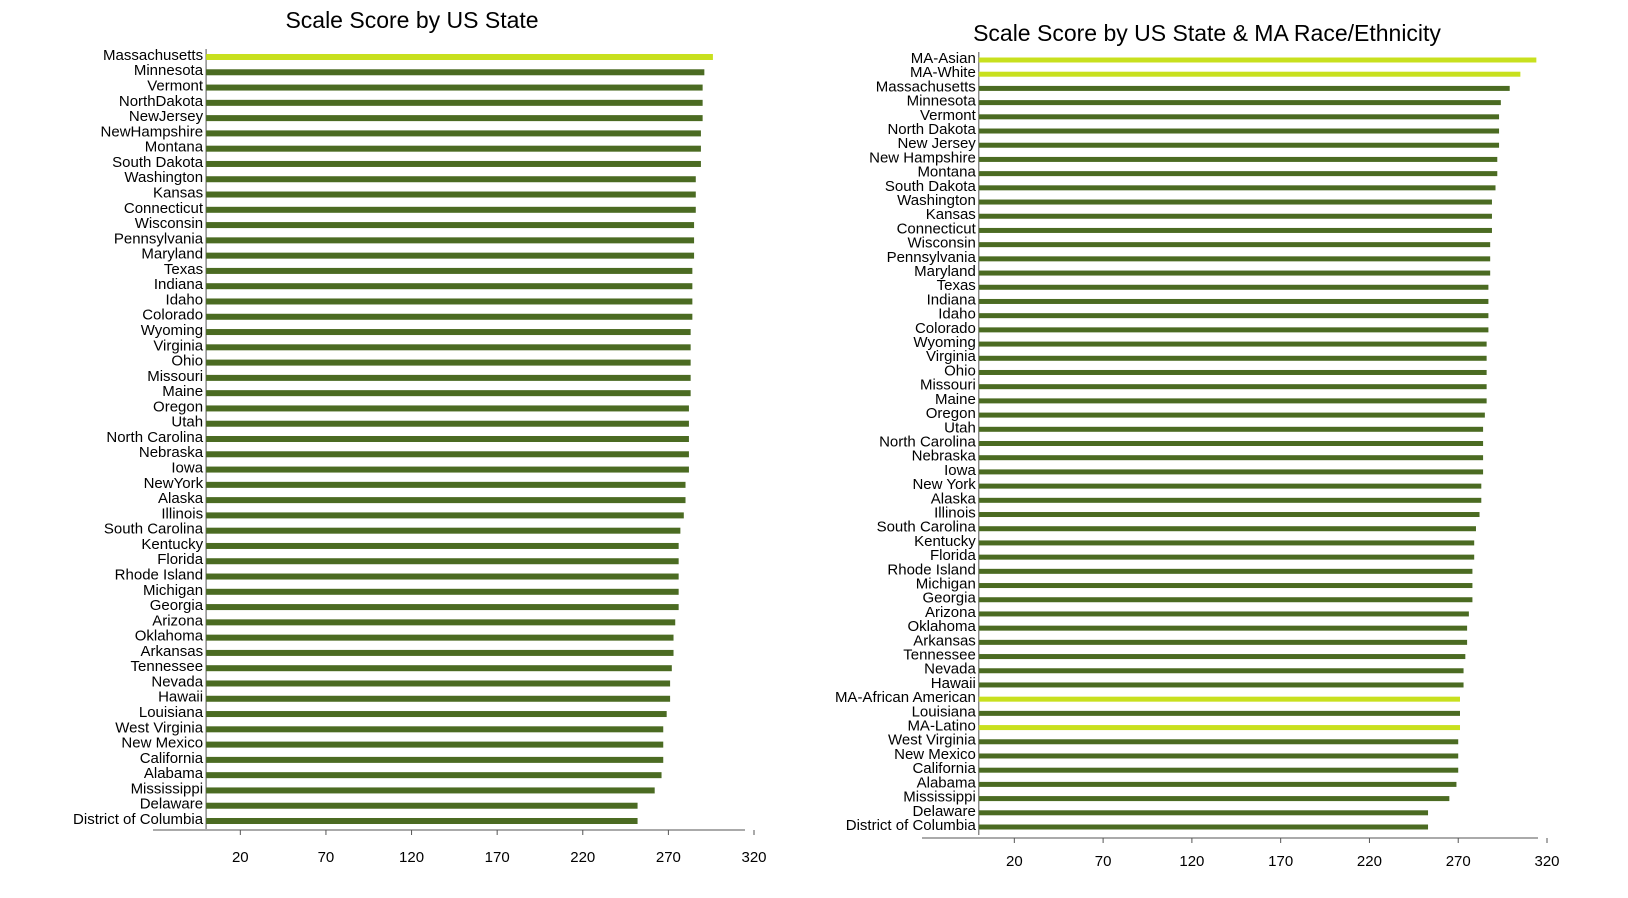 Image resolution: width=1628 pixels, height=898 pixels. Describe the element at coordinates (943, 72) in the screenshot. I see `category-label: MA-White` at that location.